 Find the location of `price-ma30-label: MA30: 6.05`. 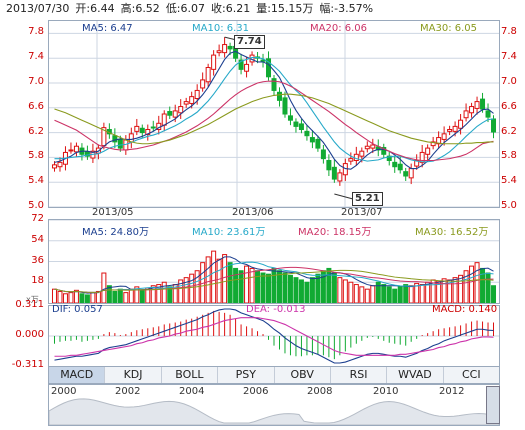

price-ma30-label: MA30: 6.05 is located at coordinates (449, 28).